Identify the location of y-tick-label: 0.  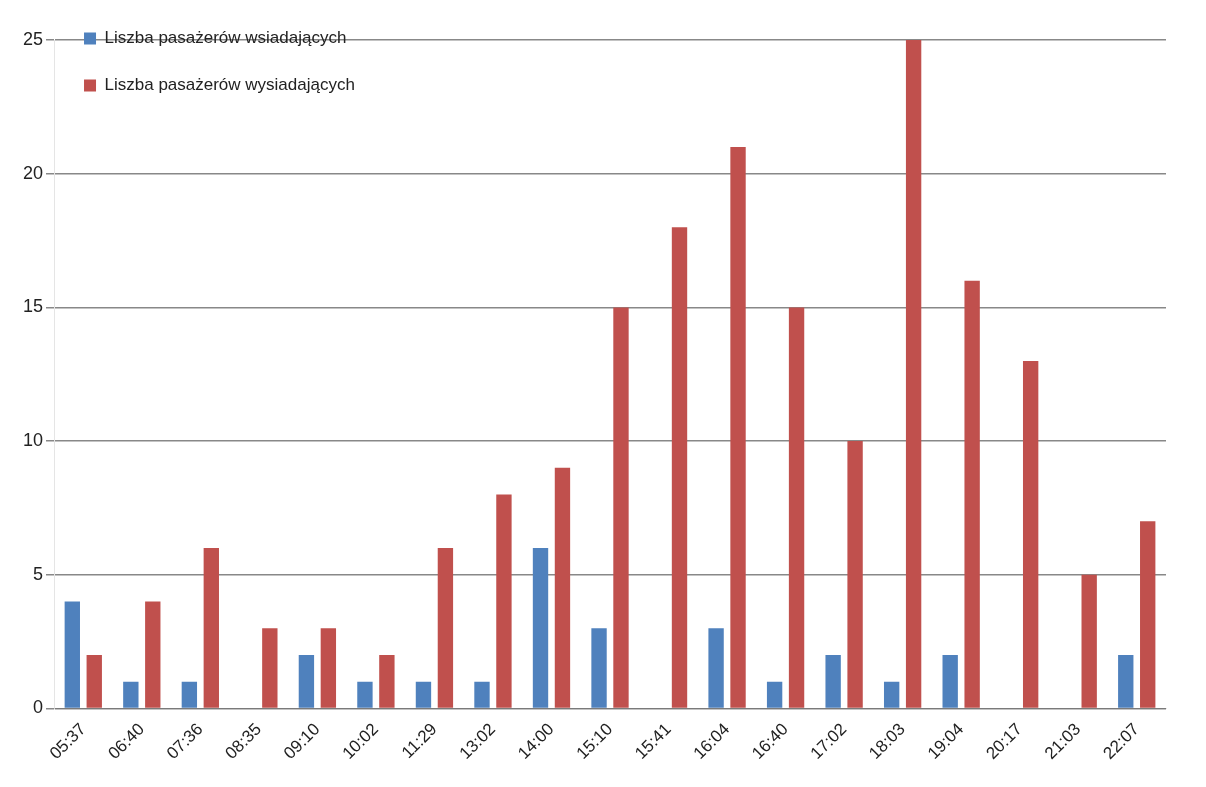
(38, 707).